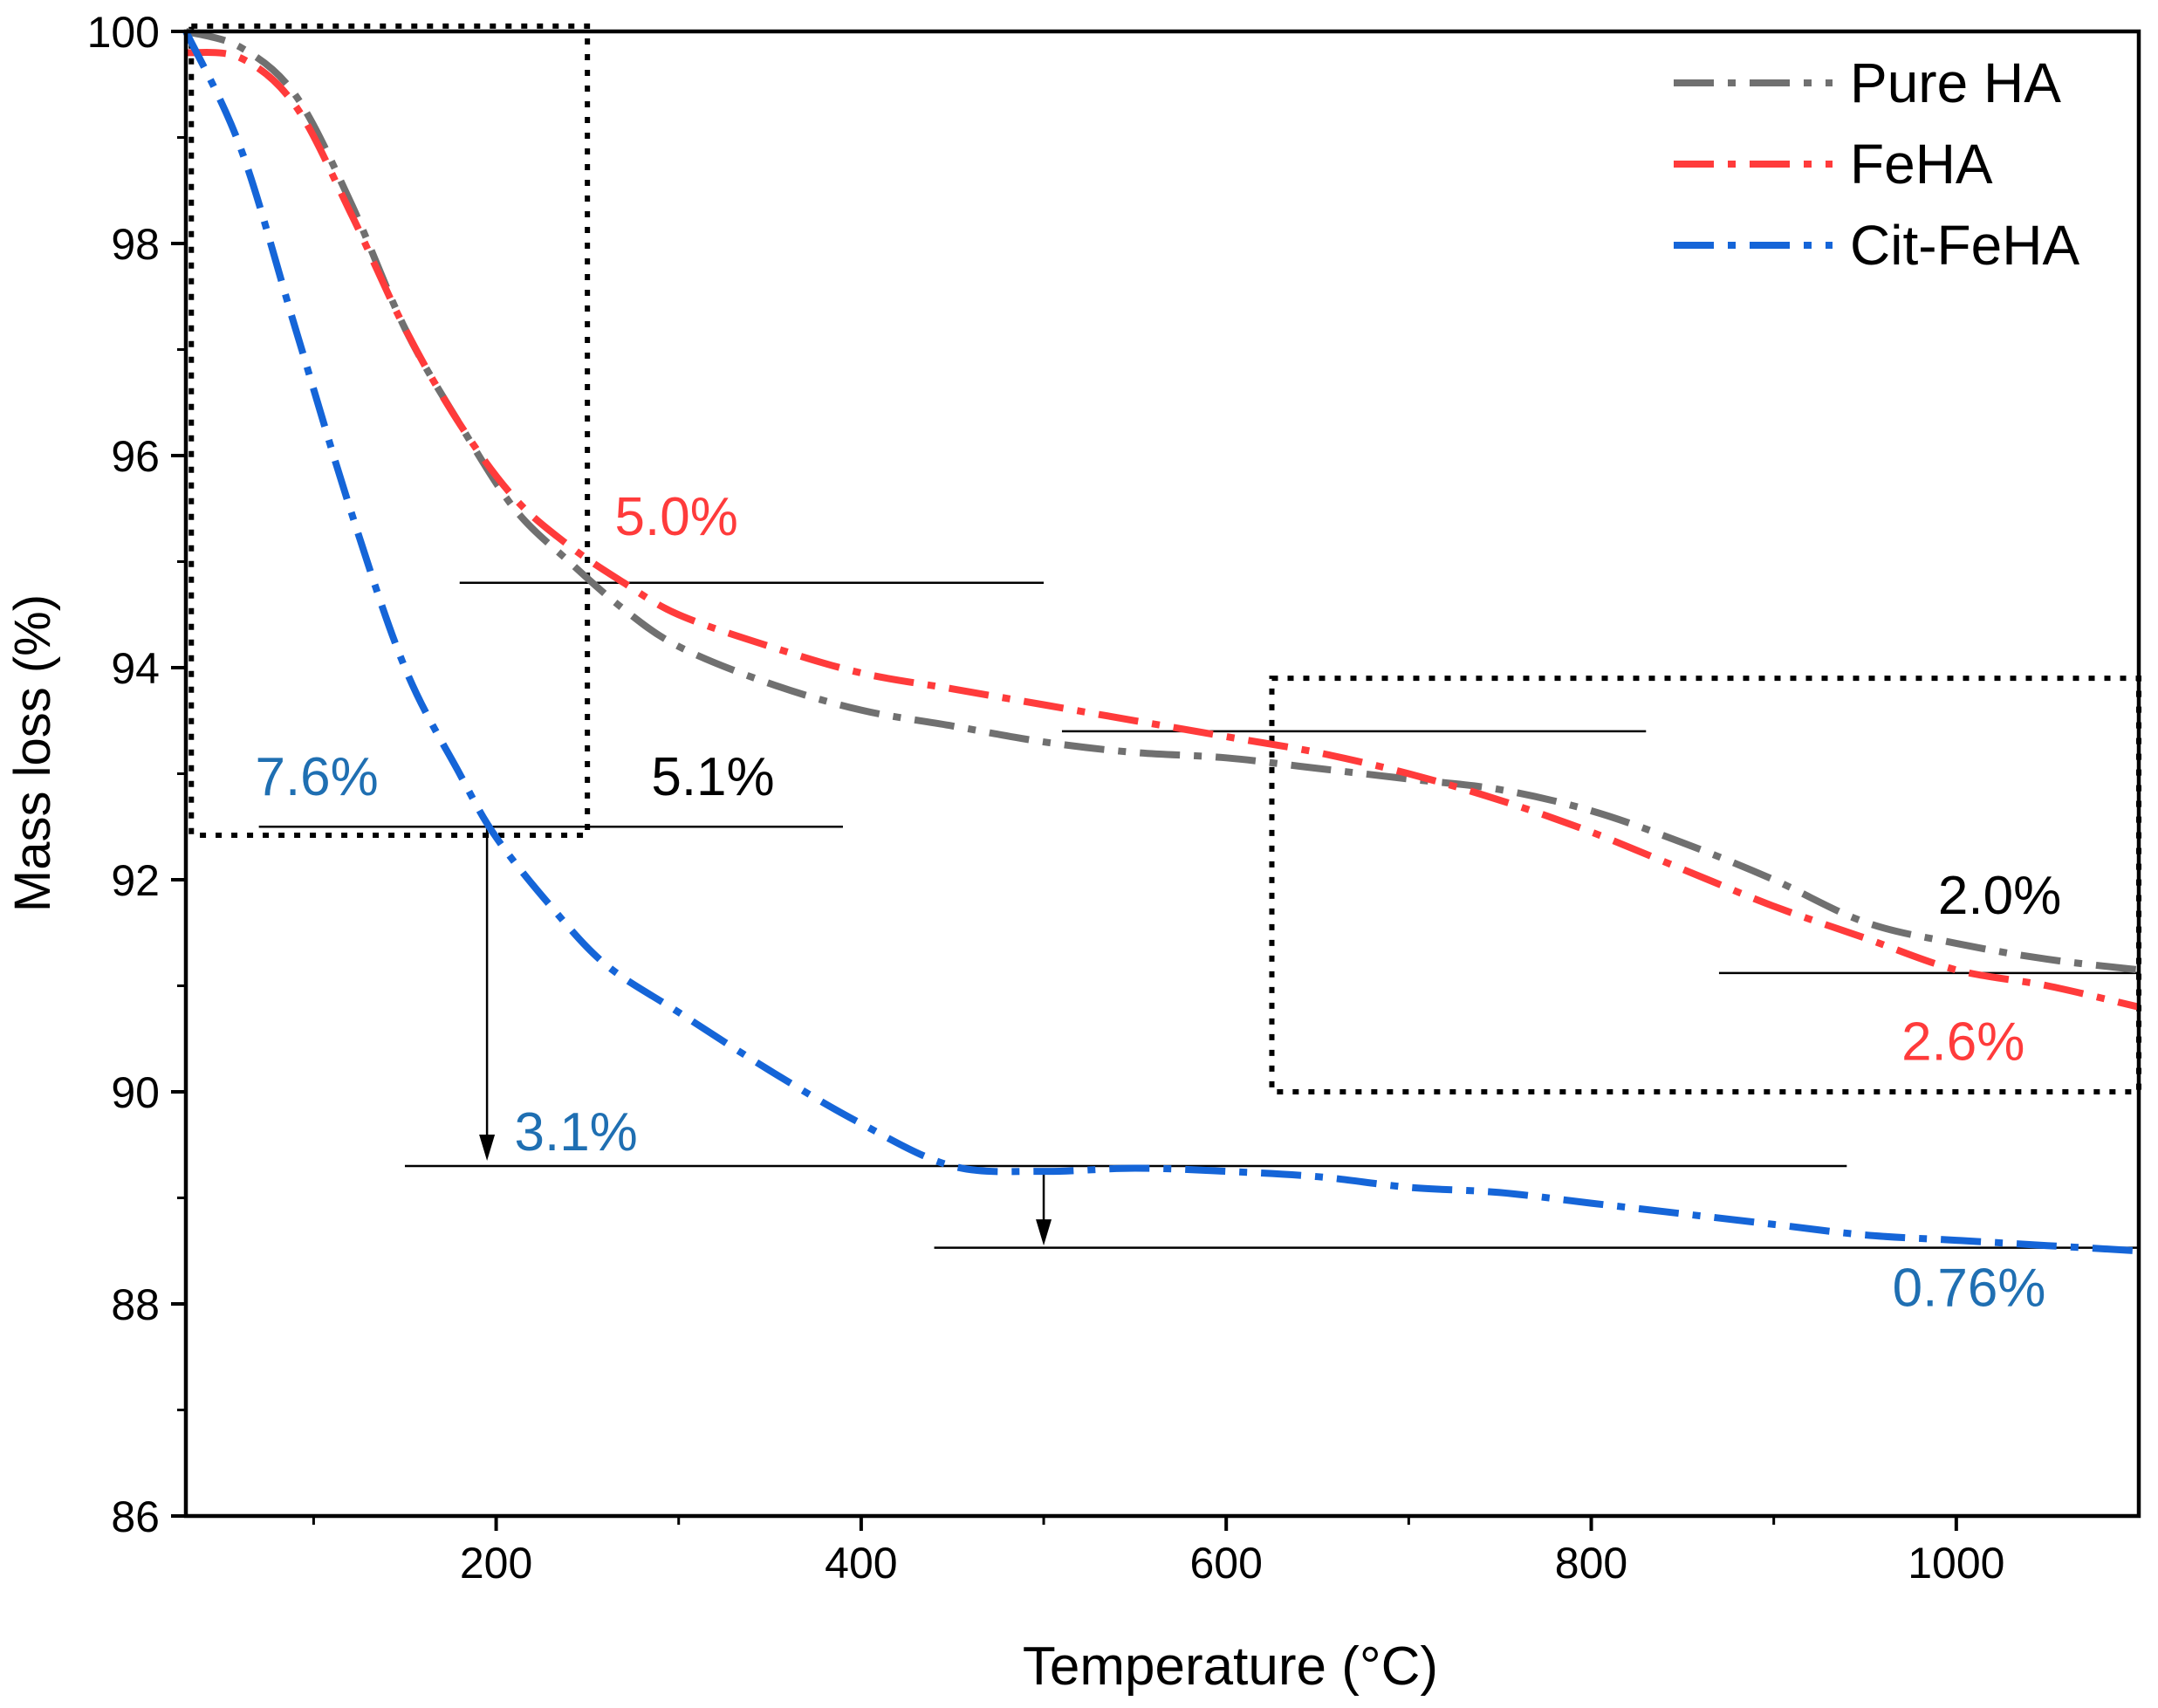 This screenshot has height=1708, width=2158. Describe the element at coordinates (1969, 1288) in the screenshot. I see `annotation-7: 0.76%` at that location.